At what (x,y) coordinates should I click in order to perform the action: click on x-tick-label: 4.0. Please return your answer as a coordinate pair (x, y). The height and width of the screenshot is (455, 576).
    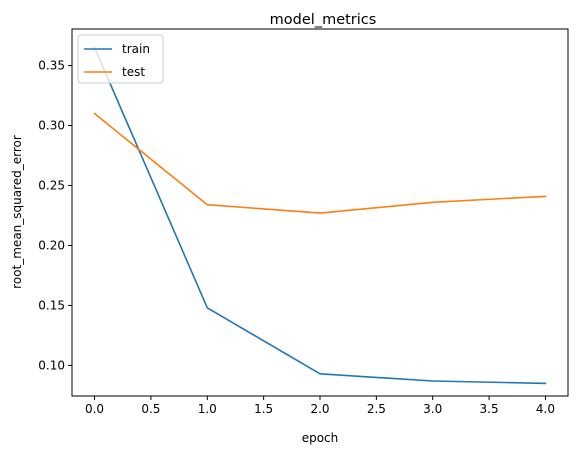
    Looking at the image, I should click on (545, 409).